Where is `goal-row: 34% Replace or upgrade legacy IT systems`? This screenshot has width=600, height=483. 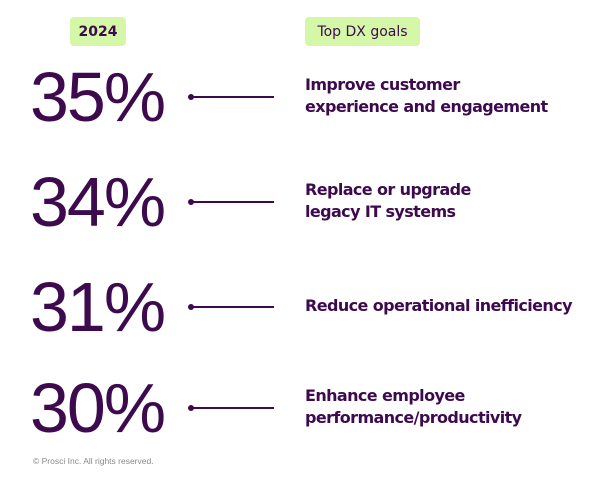 goal-row: 34% Replace or upgrade legacy IT systems is located at coordinates (300, 202).